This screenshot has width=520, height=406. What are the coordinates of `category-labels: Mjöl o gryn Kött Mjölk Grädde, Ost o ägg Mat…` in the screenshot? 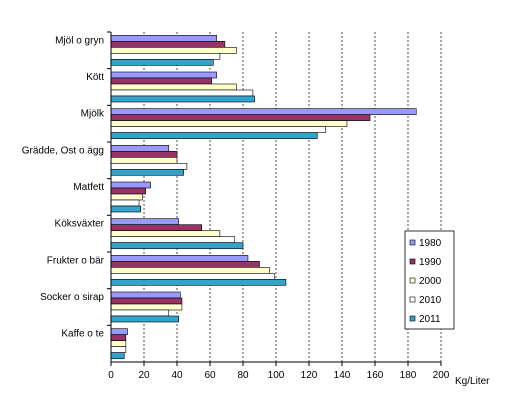 It's located at (66, 185).